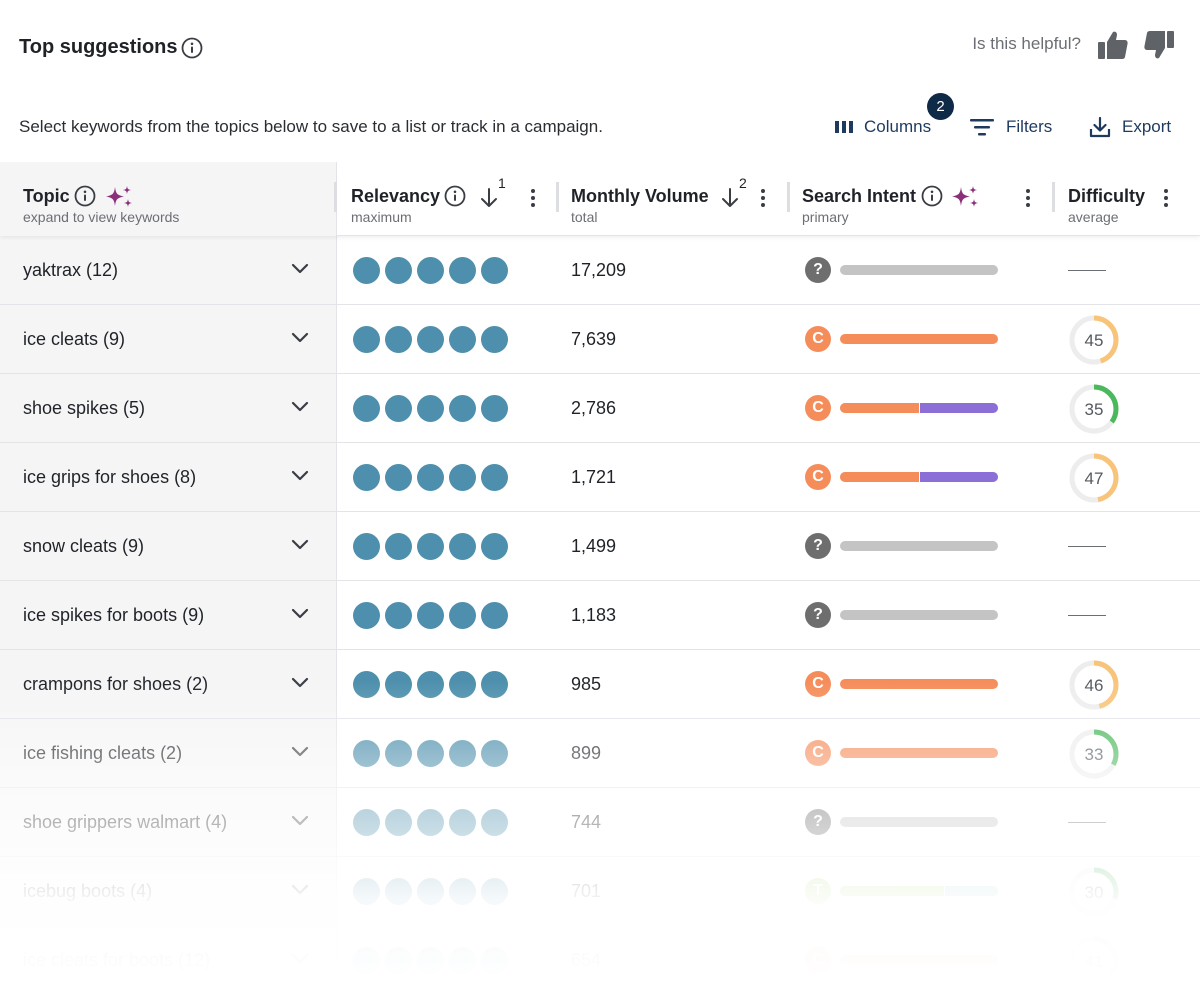 This screenshot has width=1200, height=986. I want to click on sort-order-number: 1, so click(502, 183).